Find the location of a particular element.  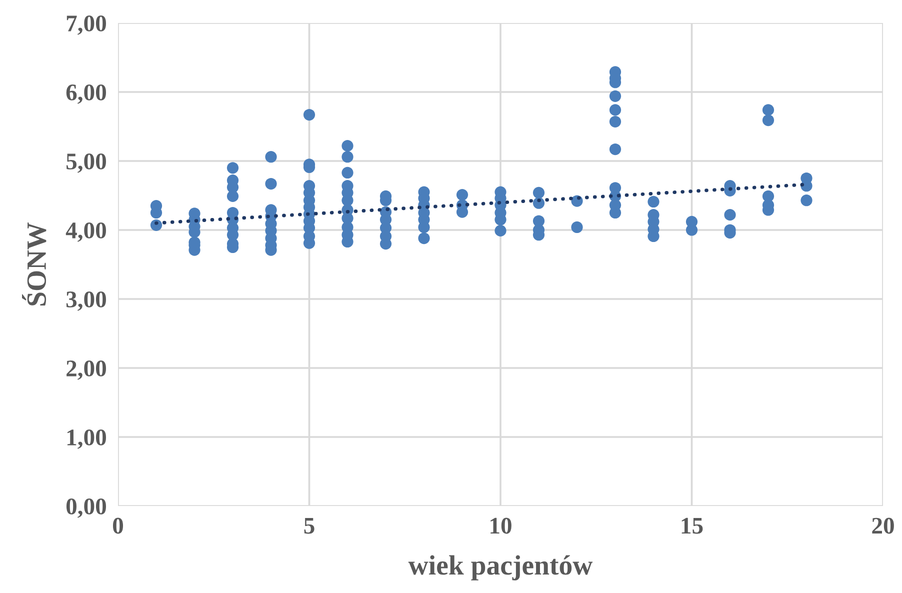

y-tick-label: 5,00 is located at coordinates (86, 163).